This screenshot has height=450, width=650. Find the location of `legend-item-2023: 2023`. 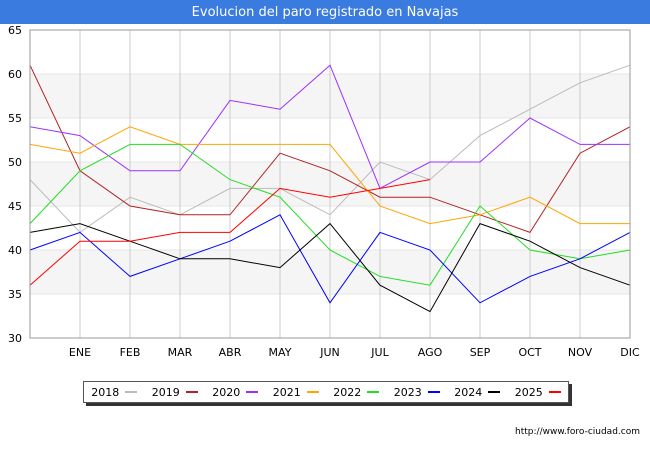

legend-item-2023: 2023 is located at coordinates (417, 392).